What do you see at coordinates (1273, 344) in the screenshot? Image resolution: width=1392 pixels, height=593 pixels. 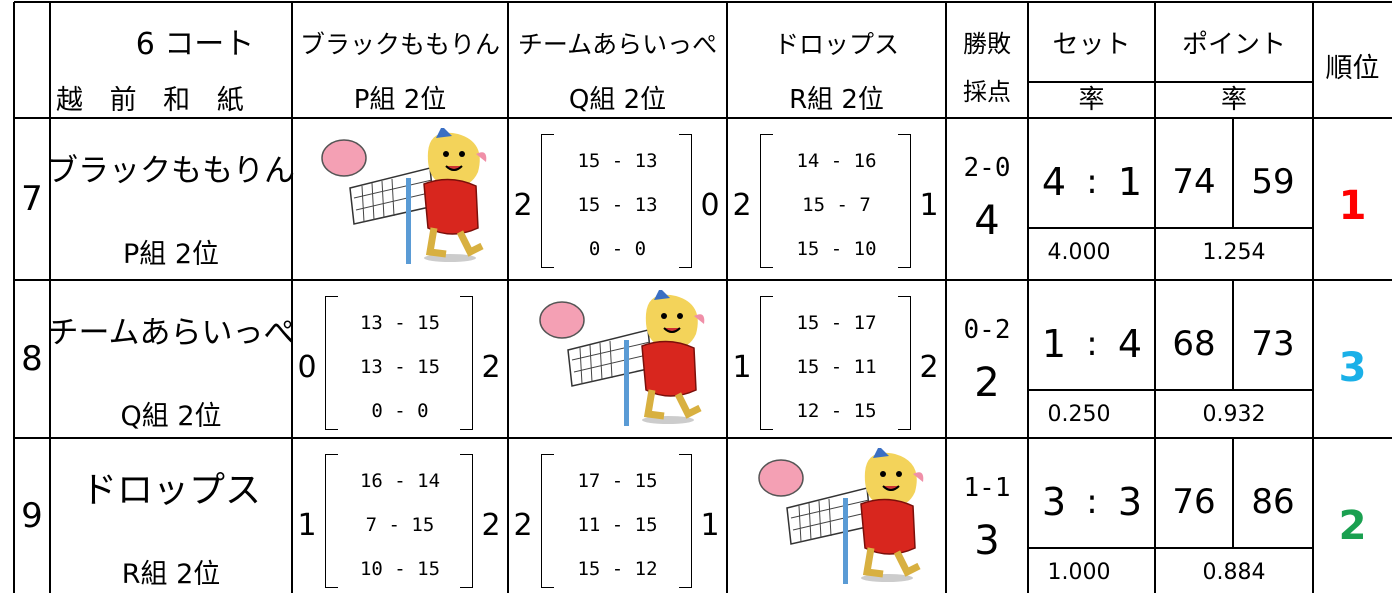 I see `points-against: 73` at bounding box center [1273, 344].